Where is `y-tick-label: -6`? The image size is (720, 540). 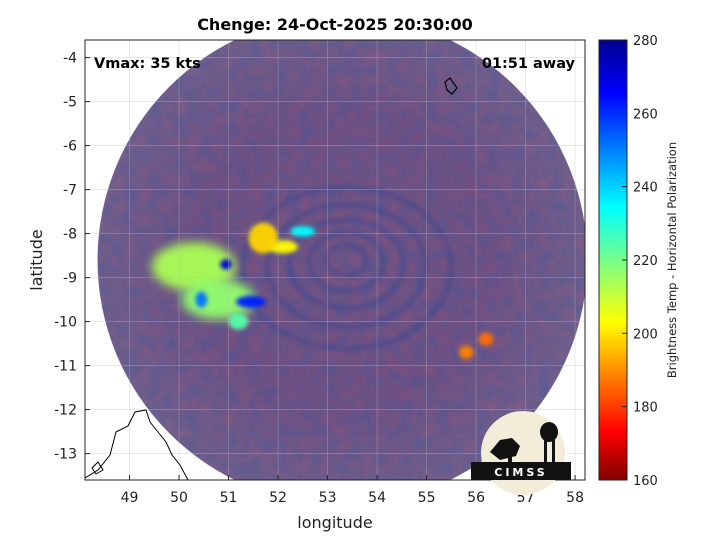 y-tick-label: -6 is located at coordinates (70, 147).